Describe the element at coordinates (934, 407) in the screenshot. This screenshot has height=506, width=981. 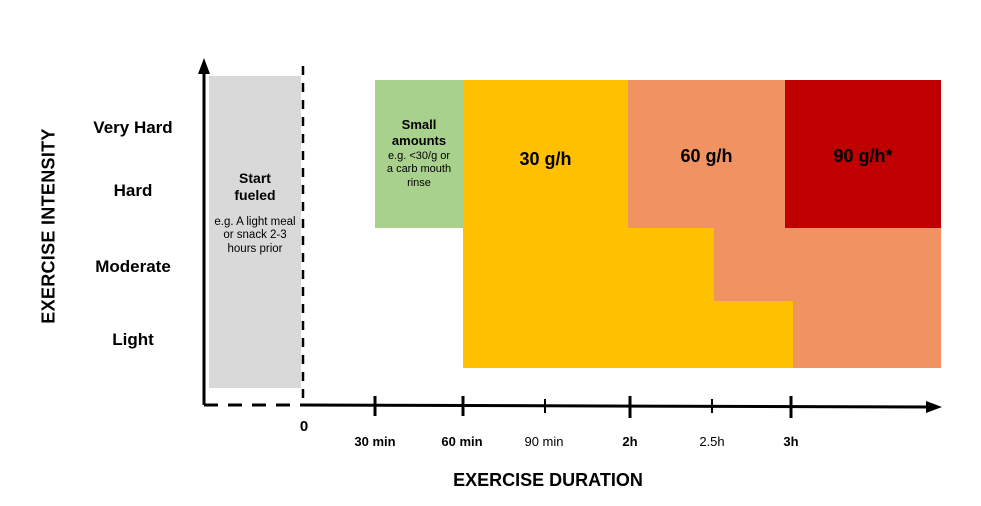
I see `x-axis-arrow` at that location.